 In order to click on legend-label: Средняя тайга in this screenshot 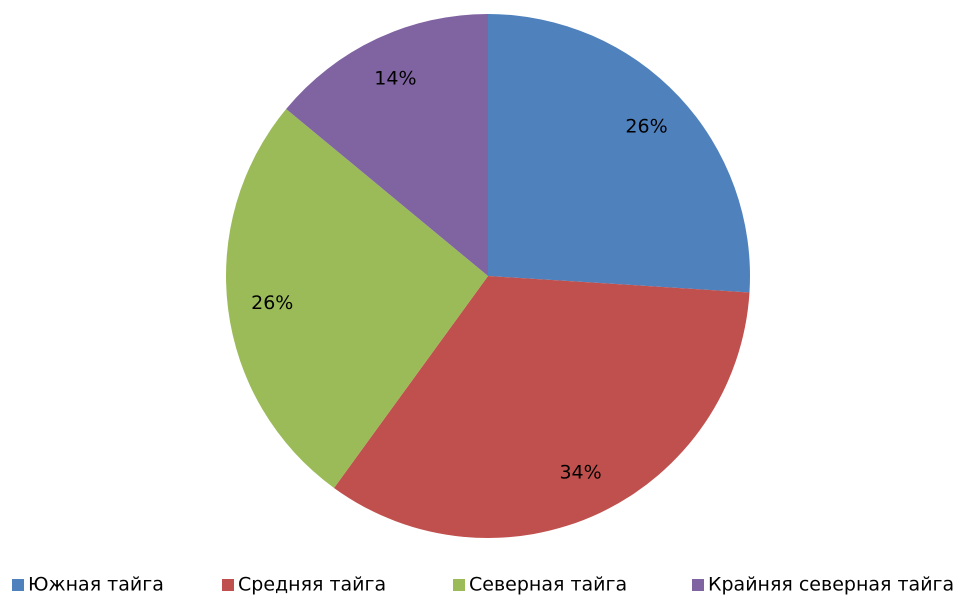, I will do `click(312, 585)`.